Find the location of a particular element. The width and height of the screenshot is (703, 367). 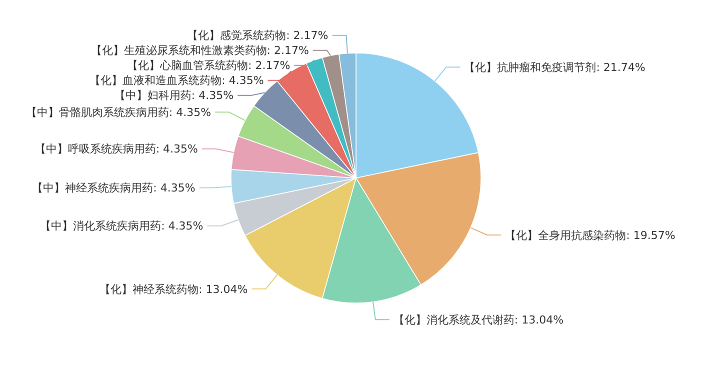

slice-label: 【中】神经系统疾病用药: 4.35% is located at coordinates (114, 188).